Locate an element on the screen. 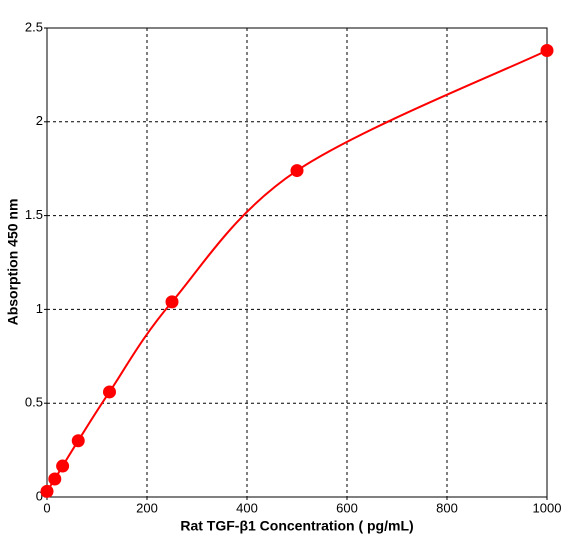 The image size is (575, 543). x-tick-label: 0 is located at coordinates (46, 507).